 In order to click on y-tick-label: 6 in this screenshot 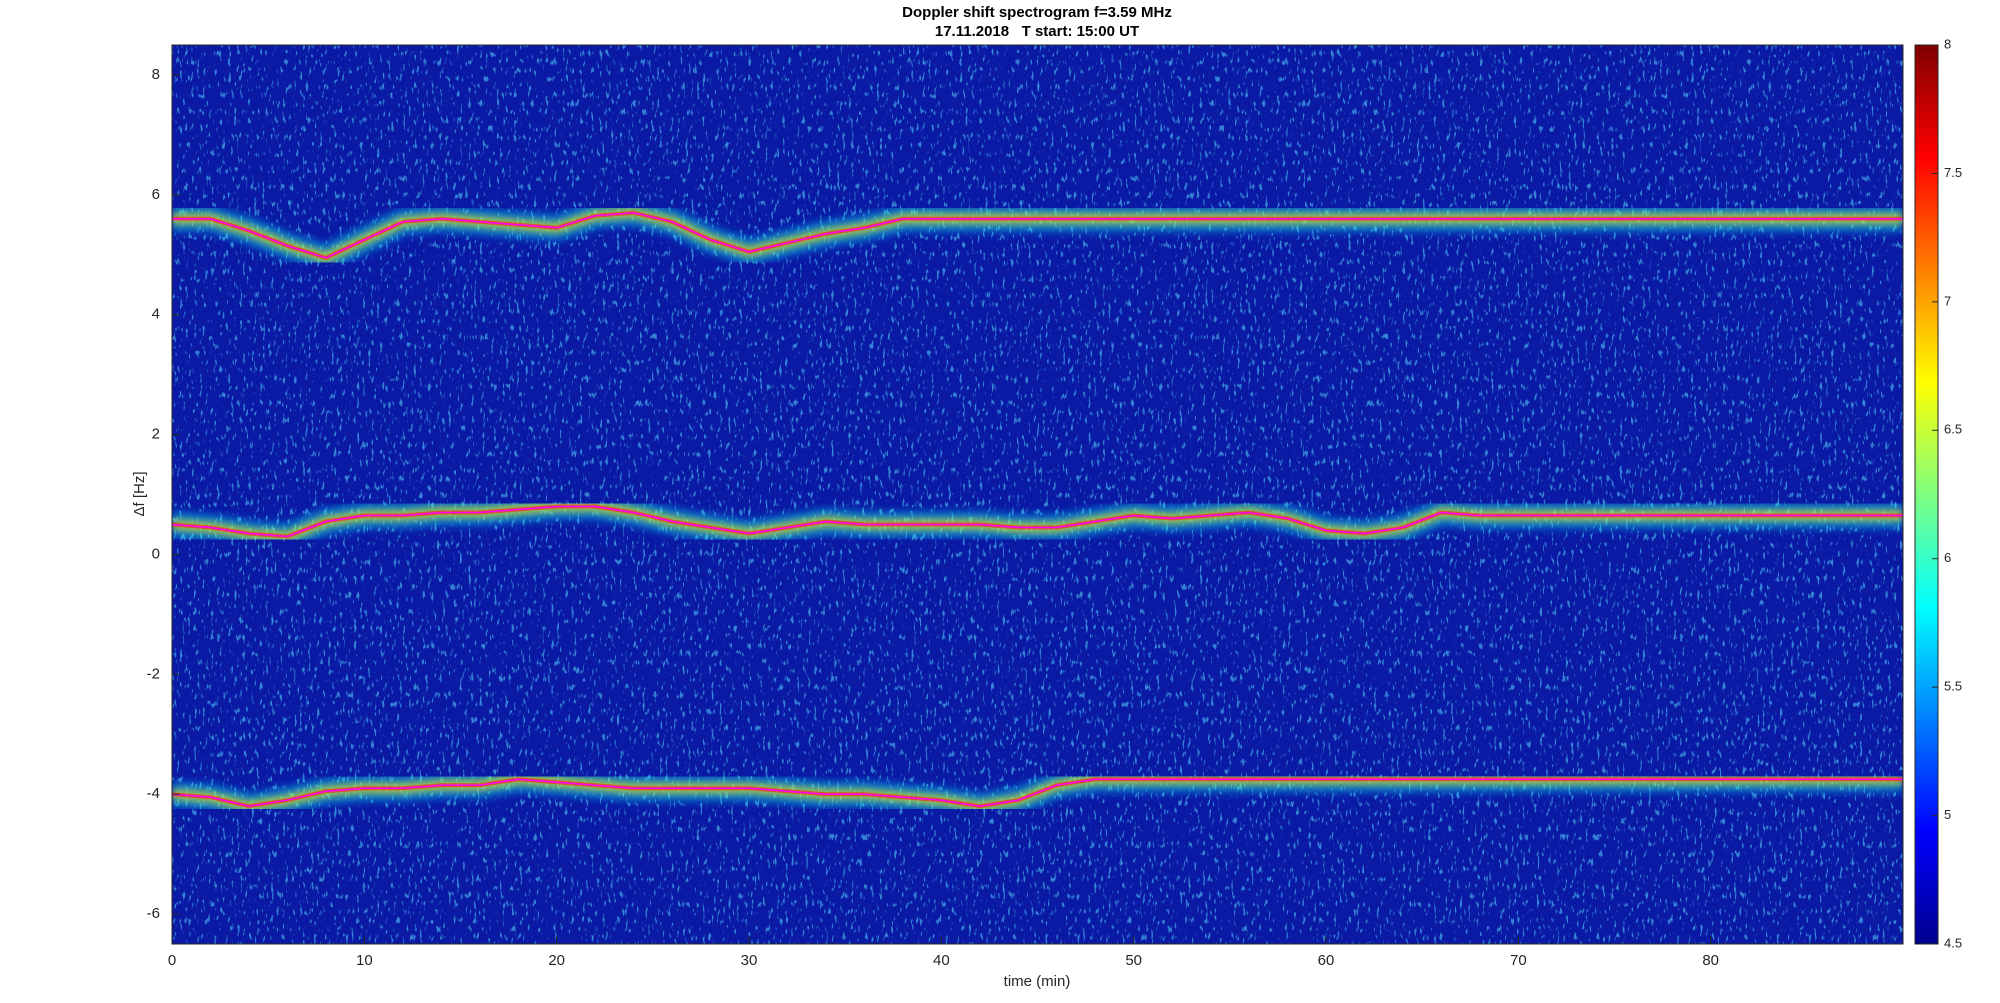, I will do `click(156, 194)`.